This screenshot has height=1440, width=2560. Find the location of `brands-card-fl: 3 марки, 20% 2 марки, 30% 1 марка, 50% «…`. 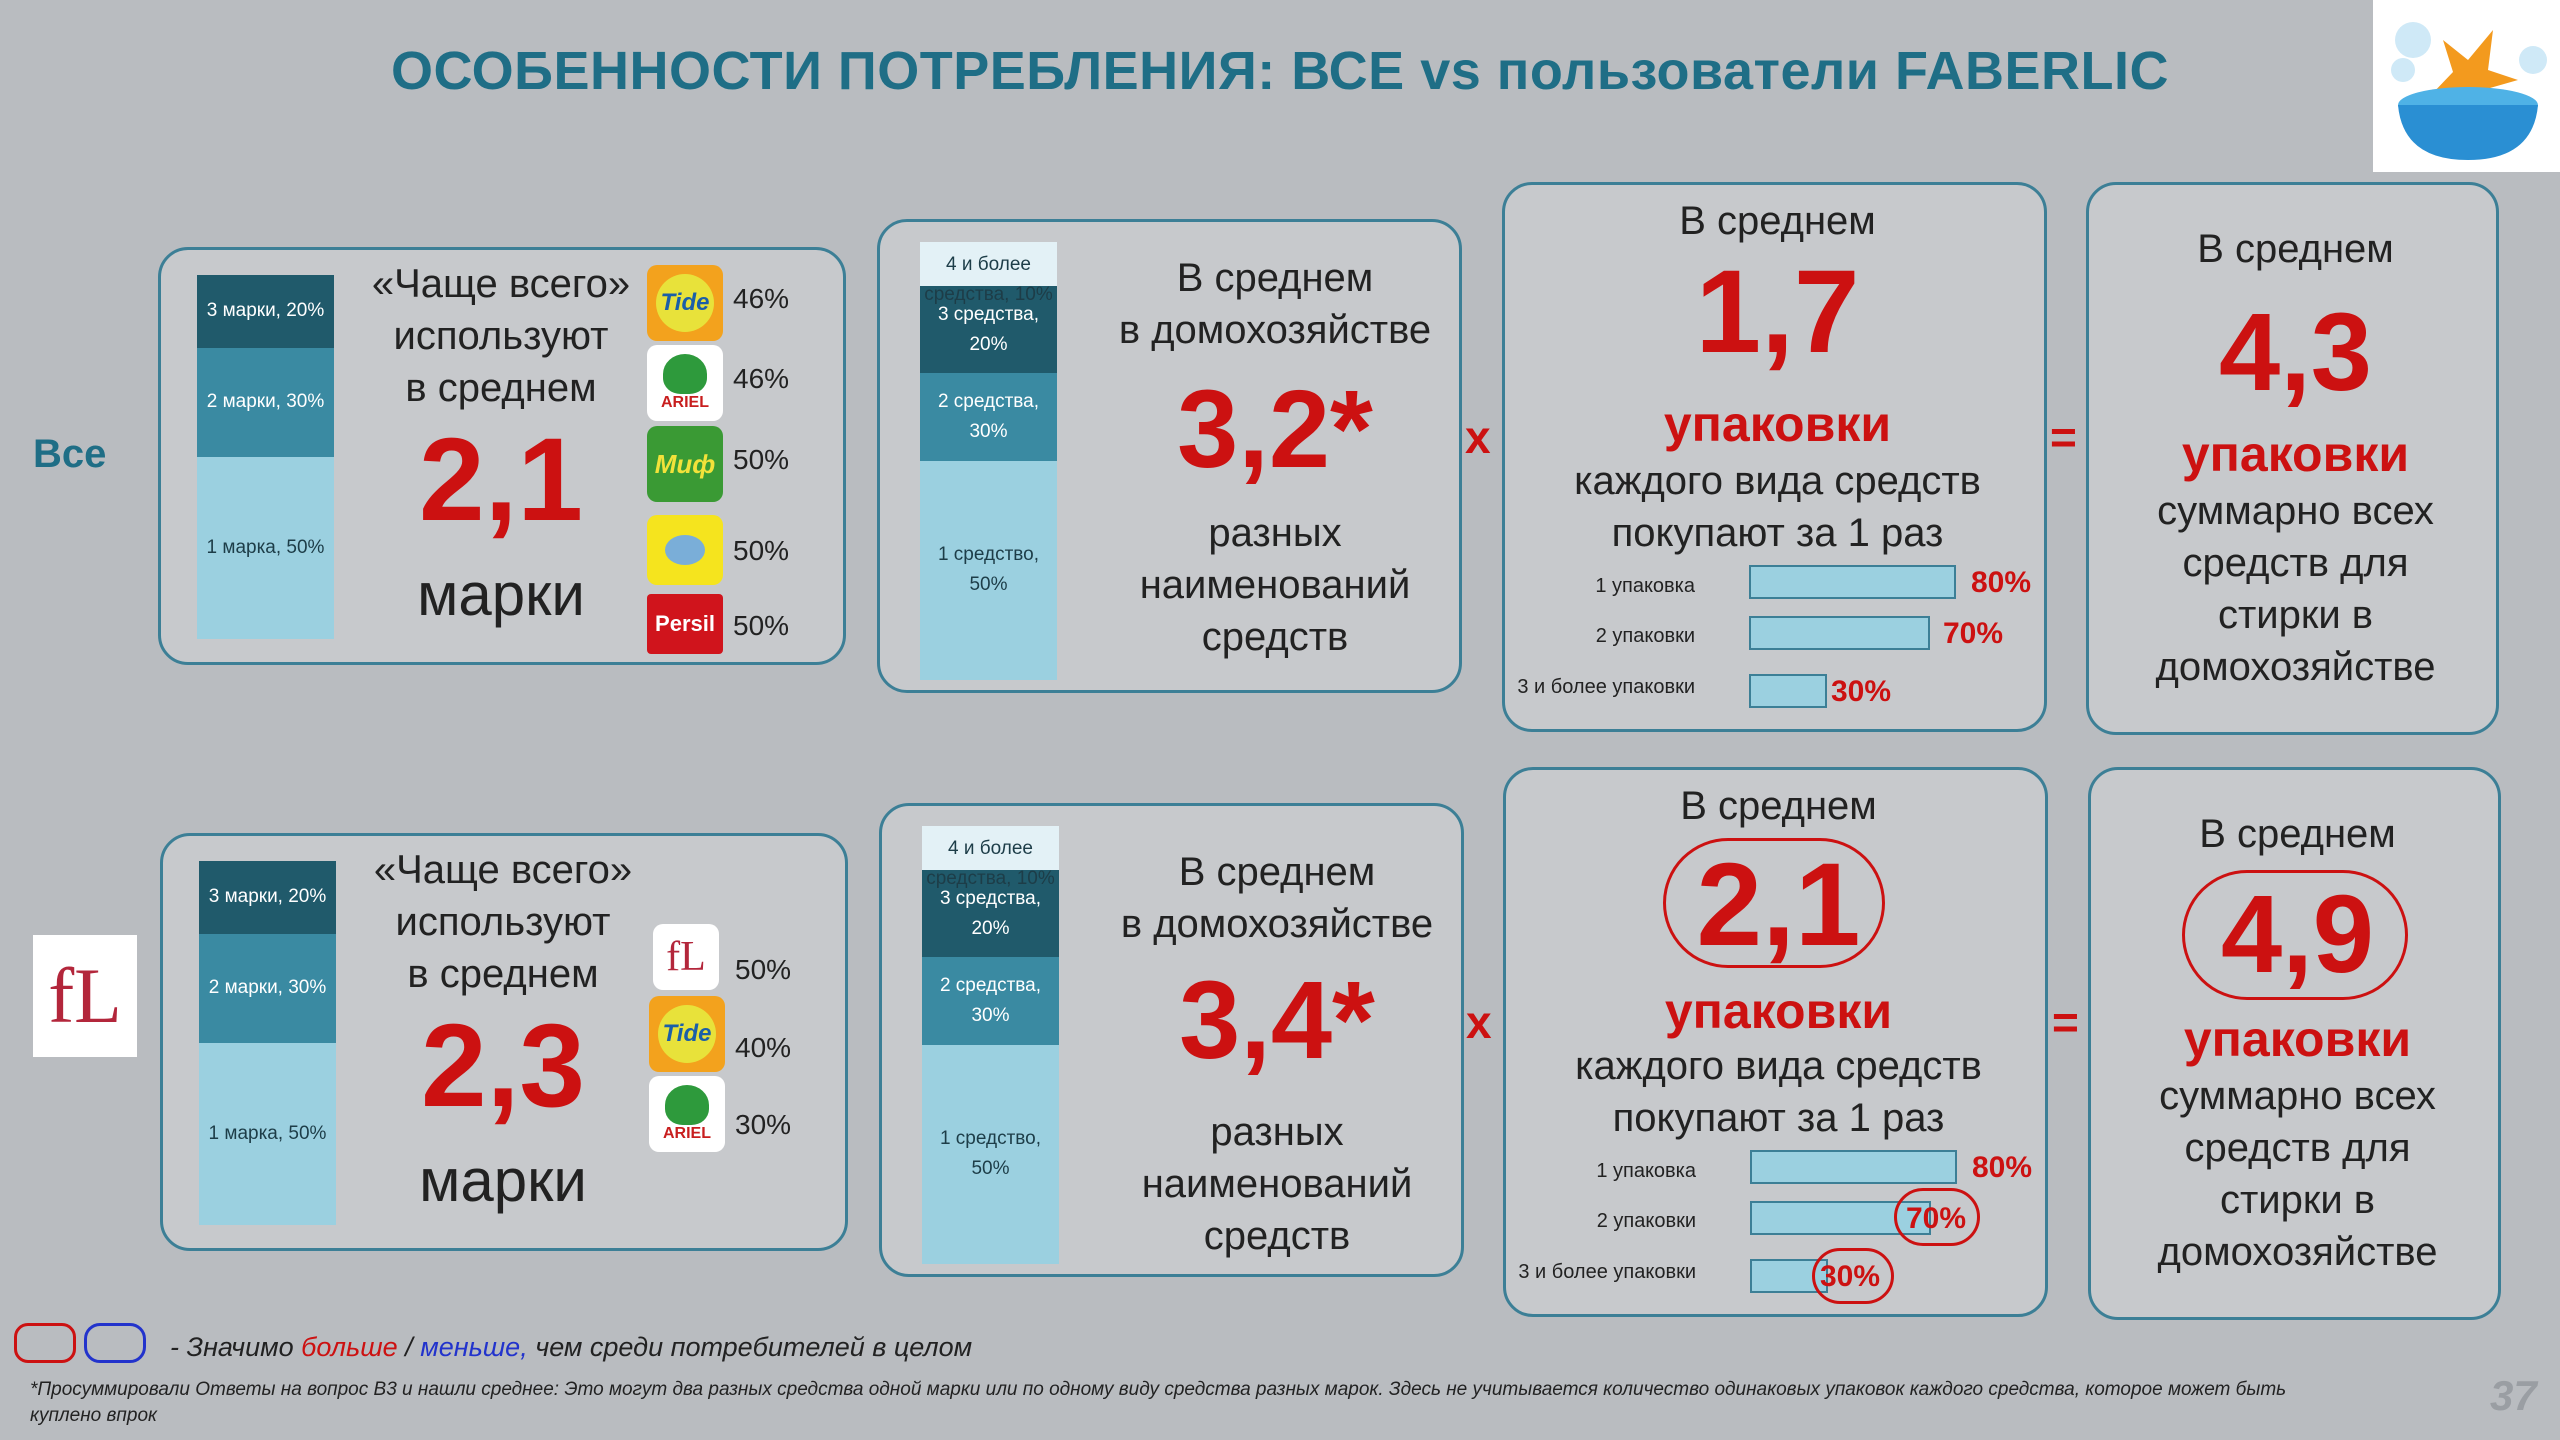

brands-card-fl: 3 марки, 20% 2 марки, 30% 1 марка, 50% «… is located at coordinates (504, 1042).